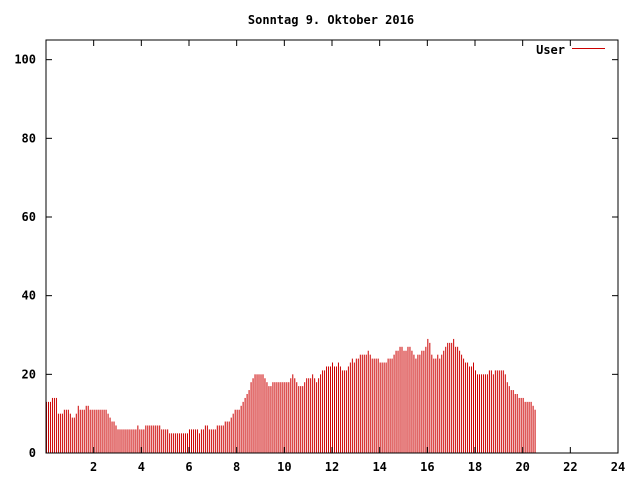  Describe the element at coordinates (550, 50) in the screenshot. I see `legend-label: User` at that location.